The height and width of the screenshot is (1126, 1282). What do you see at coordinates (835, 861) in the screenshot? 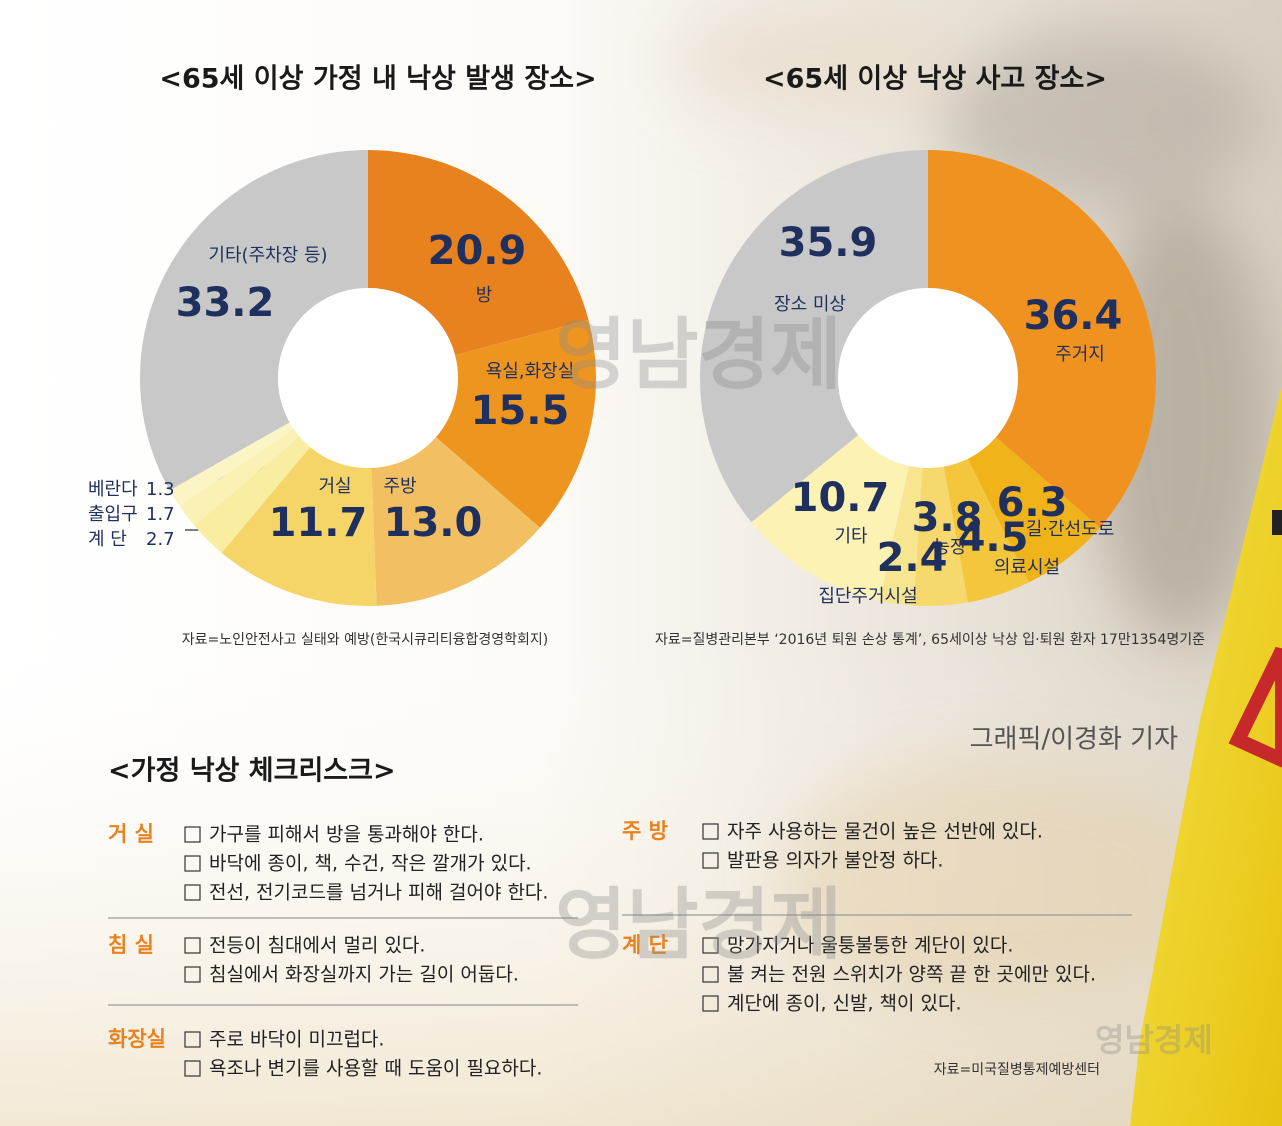
I see `checklist-item: 발판용 의자가 불안정 하다.` at bounding box center [835, 861].